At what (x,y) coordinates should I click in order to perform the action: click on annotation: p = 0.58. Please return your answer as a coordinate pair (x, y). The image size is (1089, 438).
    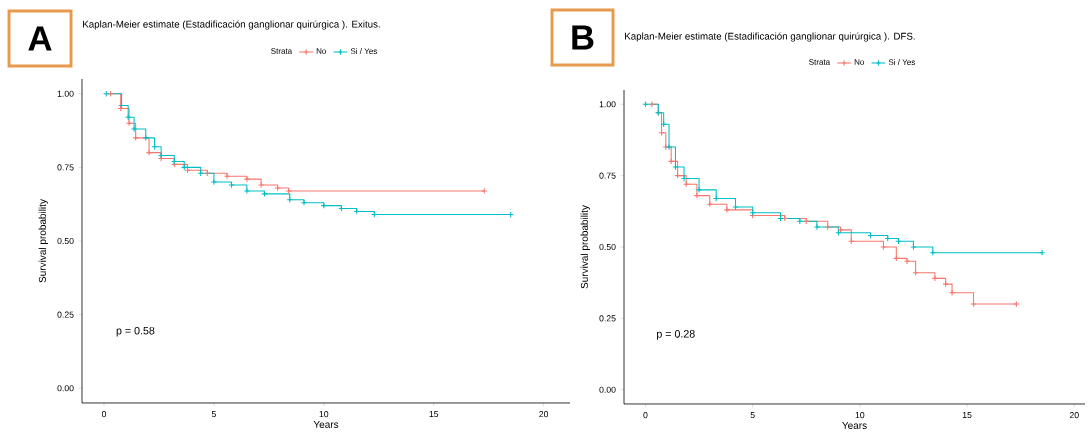
    Looking at the image, I should click on (135, 331).